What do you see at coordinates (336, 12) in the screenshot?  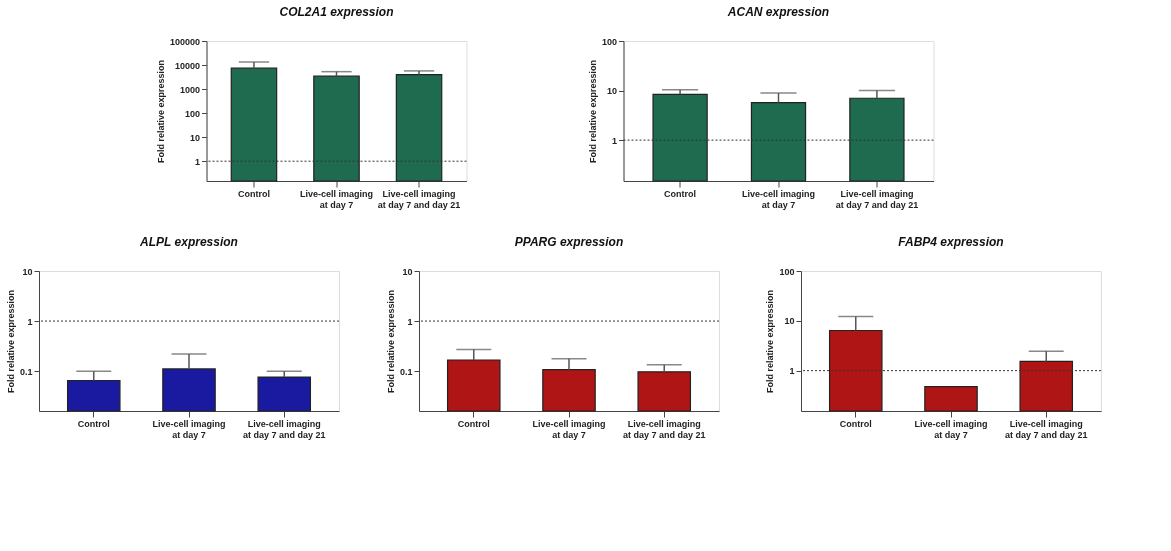 I see `chart-title: COL2A1 expression` at bounding box center [336, 12].